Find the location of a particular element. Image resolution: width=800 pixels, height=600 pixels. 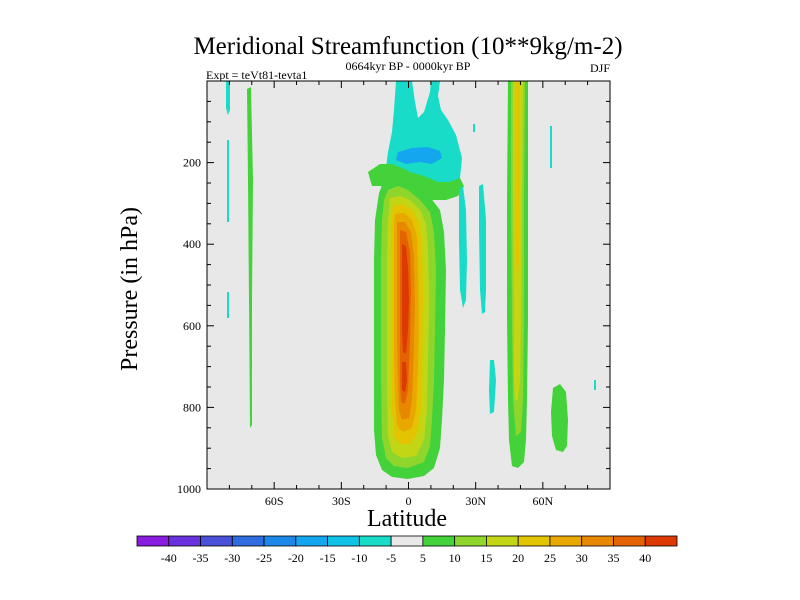

contour-streak-30n-b is located at coordinates (482, 249).